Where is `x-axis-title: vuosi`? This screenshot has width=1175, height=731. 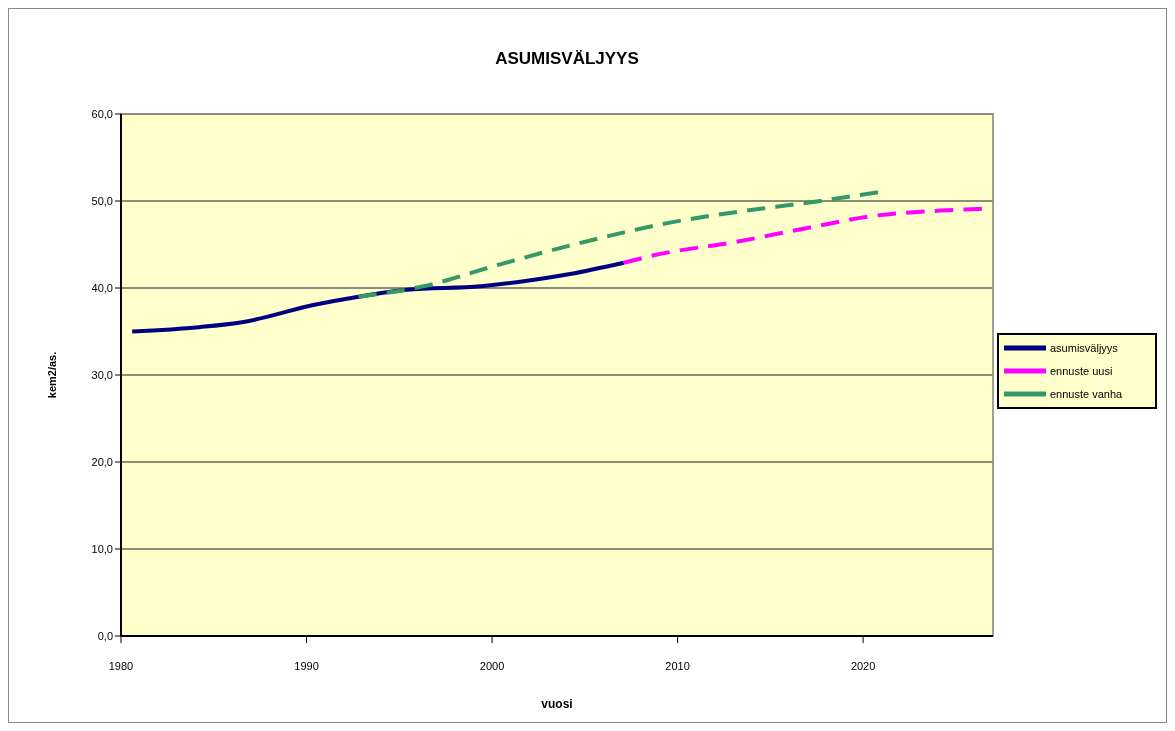 x-axis-title: vuosi is located at coordinates (557, 704).